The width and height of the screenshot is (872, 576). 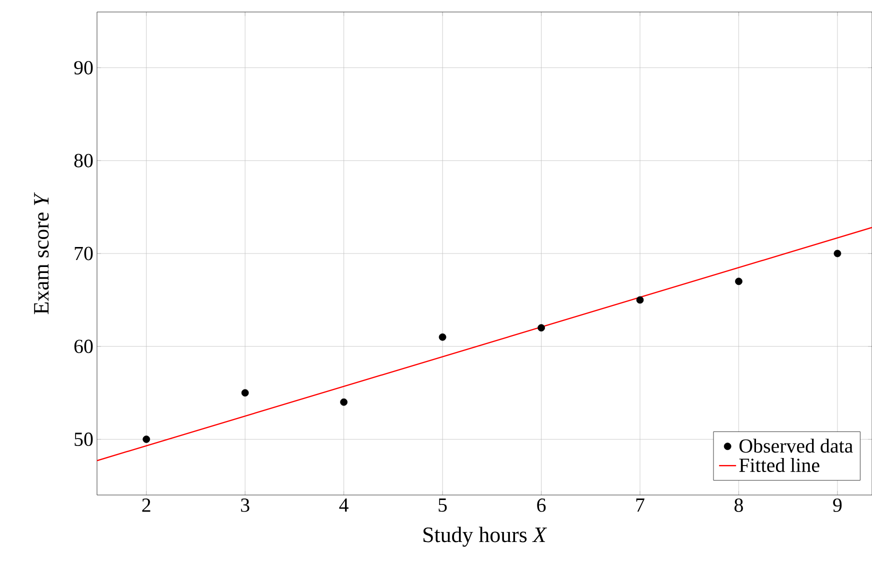 I want to click on y-tick-label: 90, so click(x=83, y=67).